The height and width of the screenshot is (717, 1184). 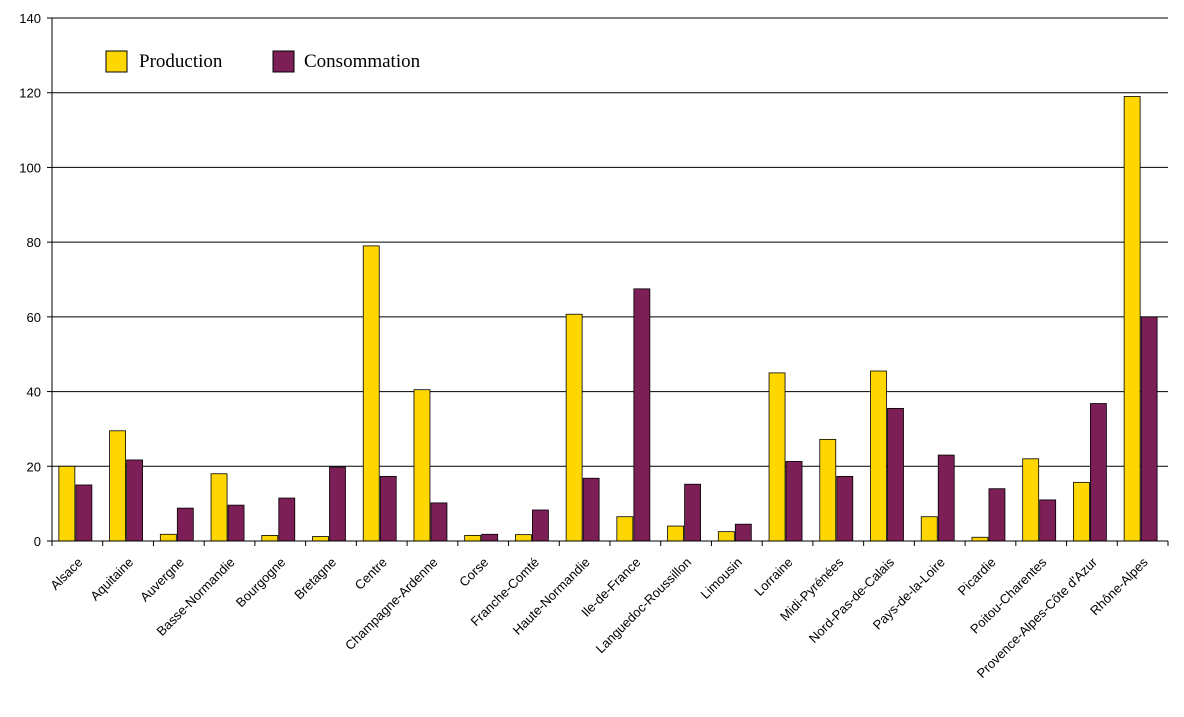 What do you see at coordinates (644, 606) in the screenshot?
I see `x-tick-label: Languedoc-Roussillon` at bounding box center [644, 606].